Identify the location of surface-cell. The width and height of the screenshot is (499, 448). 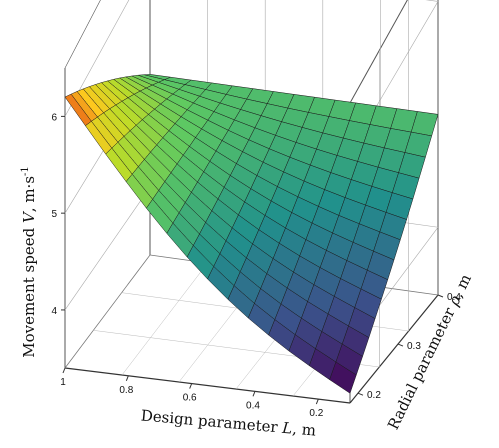
(343, 377).